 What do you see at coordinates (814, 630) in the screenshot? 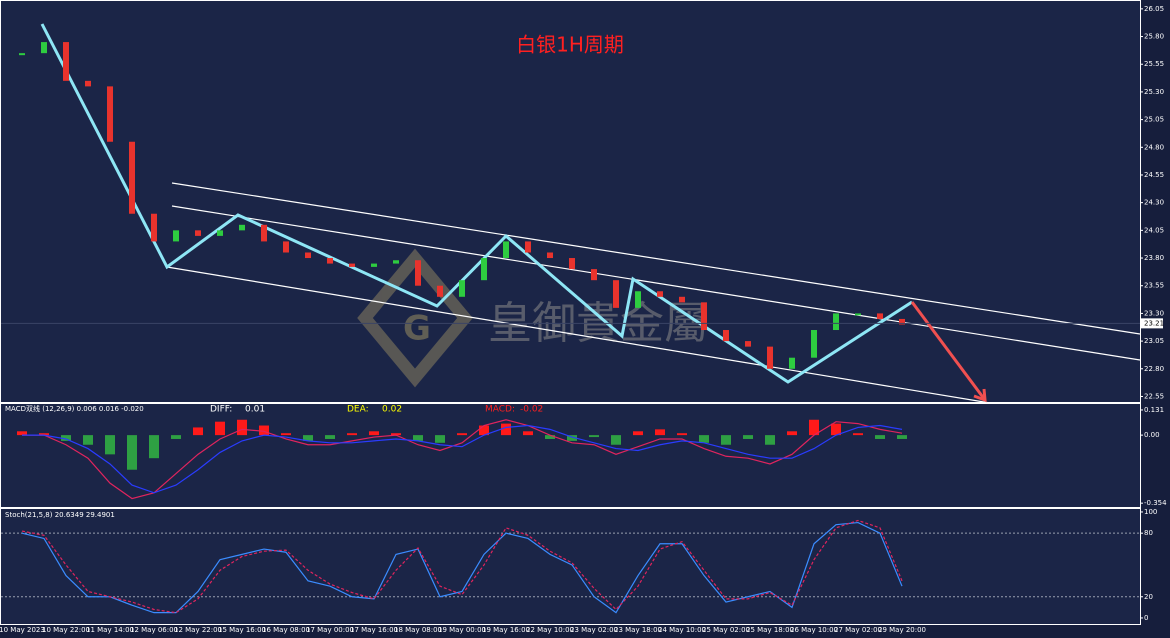
I see `x-tick-label: 26 May 10:00` at bounding box center [814, 630].